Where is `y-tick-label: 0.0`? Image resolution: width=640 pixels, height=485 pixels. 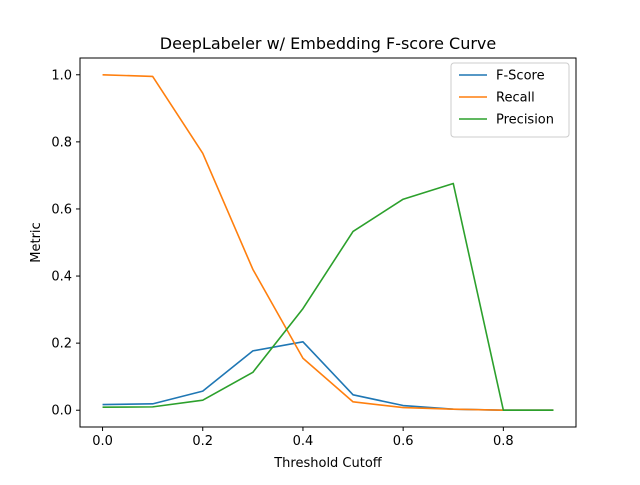
y-tick-label: 0.0 is located at coordinates (61, 411).